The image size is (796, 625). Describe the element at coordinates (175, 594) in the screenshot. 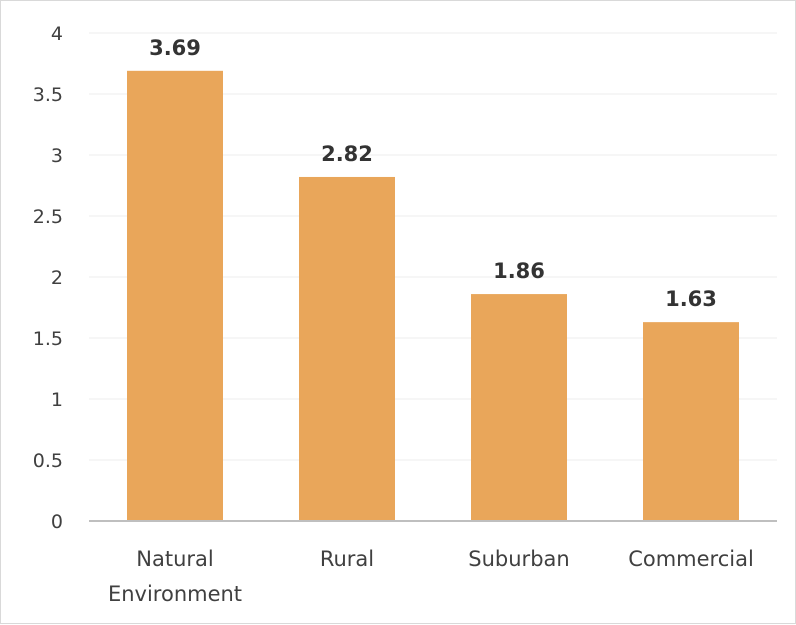

I see `category-label-line: Environment` at that location.